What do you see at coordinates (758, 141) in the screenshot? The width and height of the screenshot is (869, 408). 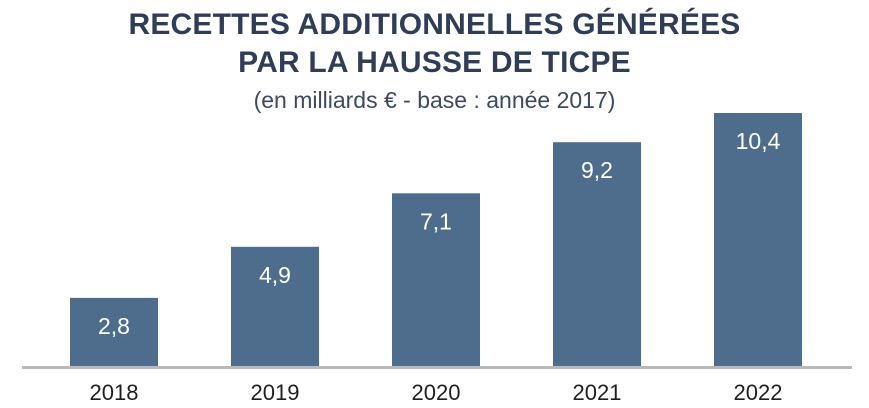 I see `bar-value-label-2022: 10,4` at bounding box center [758, 141].